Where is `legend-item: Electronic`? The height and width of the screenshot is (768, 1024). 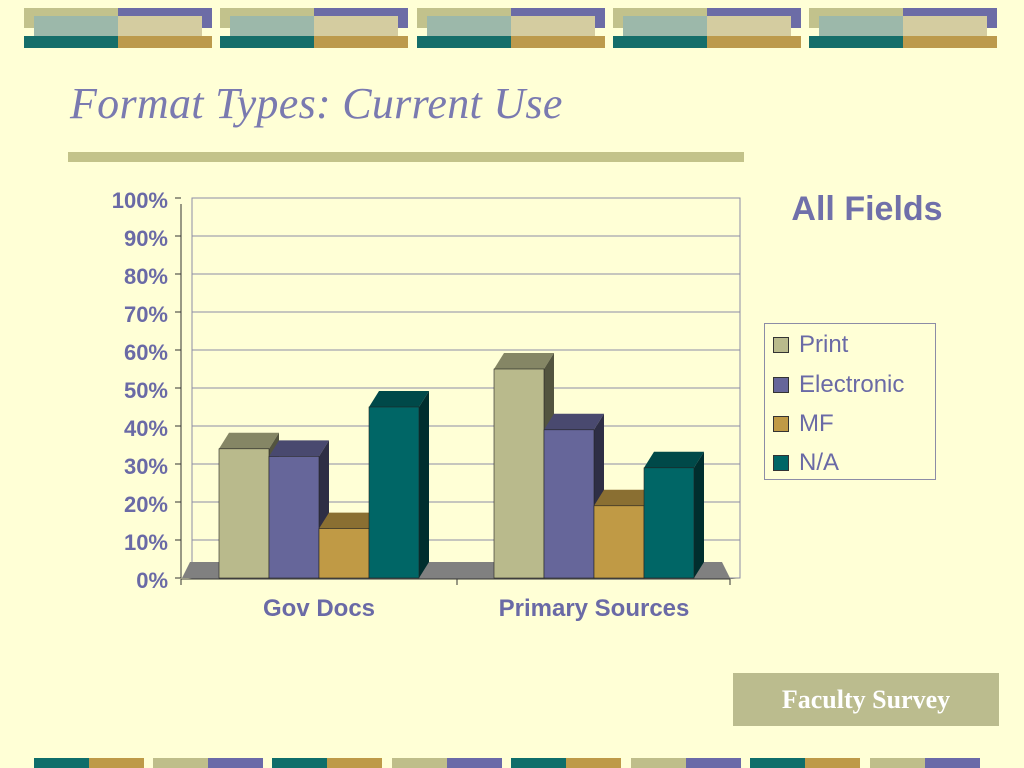 legend-item: Electronic is located at coordinates (839, 384).